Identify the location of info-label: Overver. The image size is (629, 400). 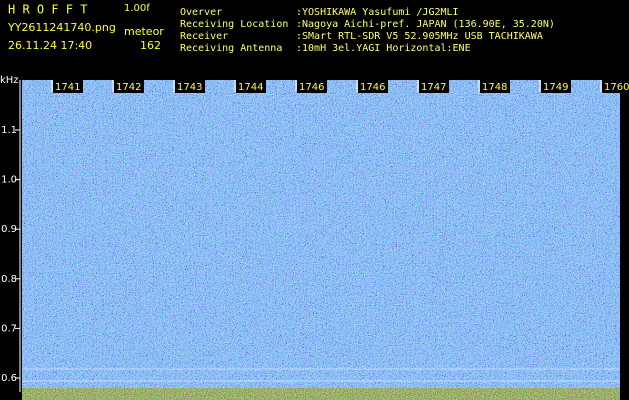
(201, 12).